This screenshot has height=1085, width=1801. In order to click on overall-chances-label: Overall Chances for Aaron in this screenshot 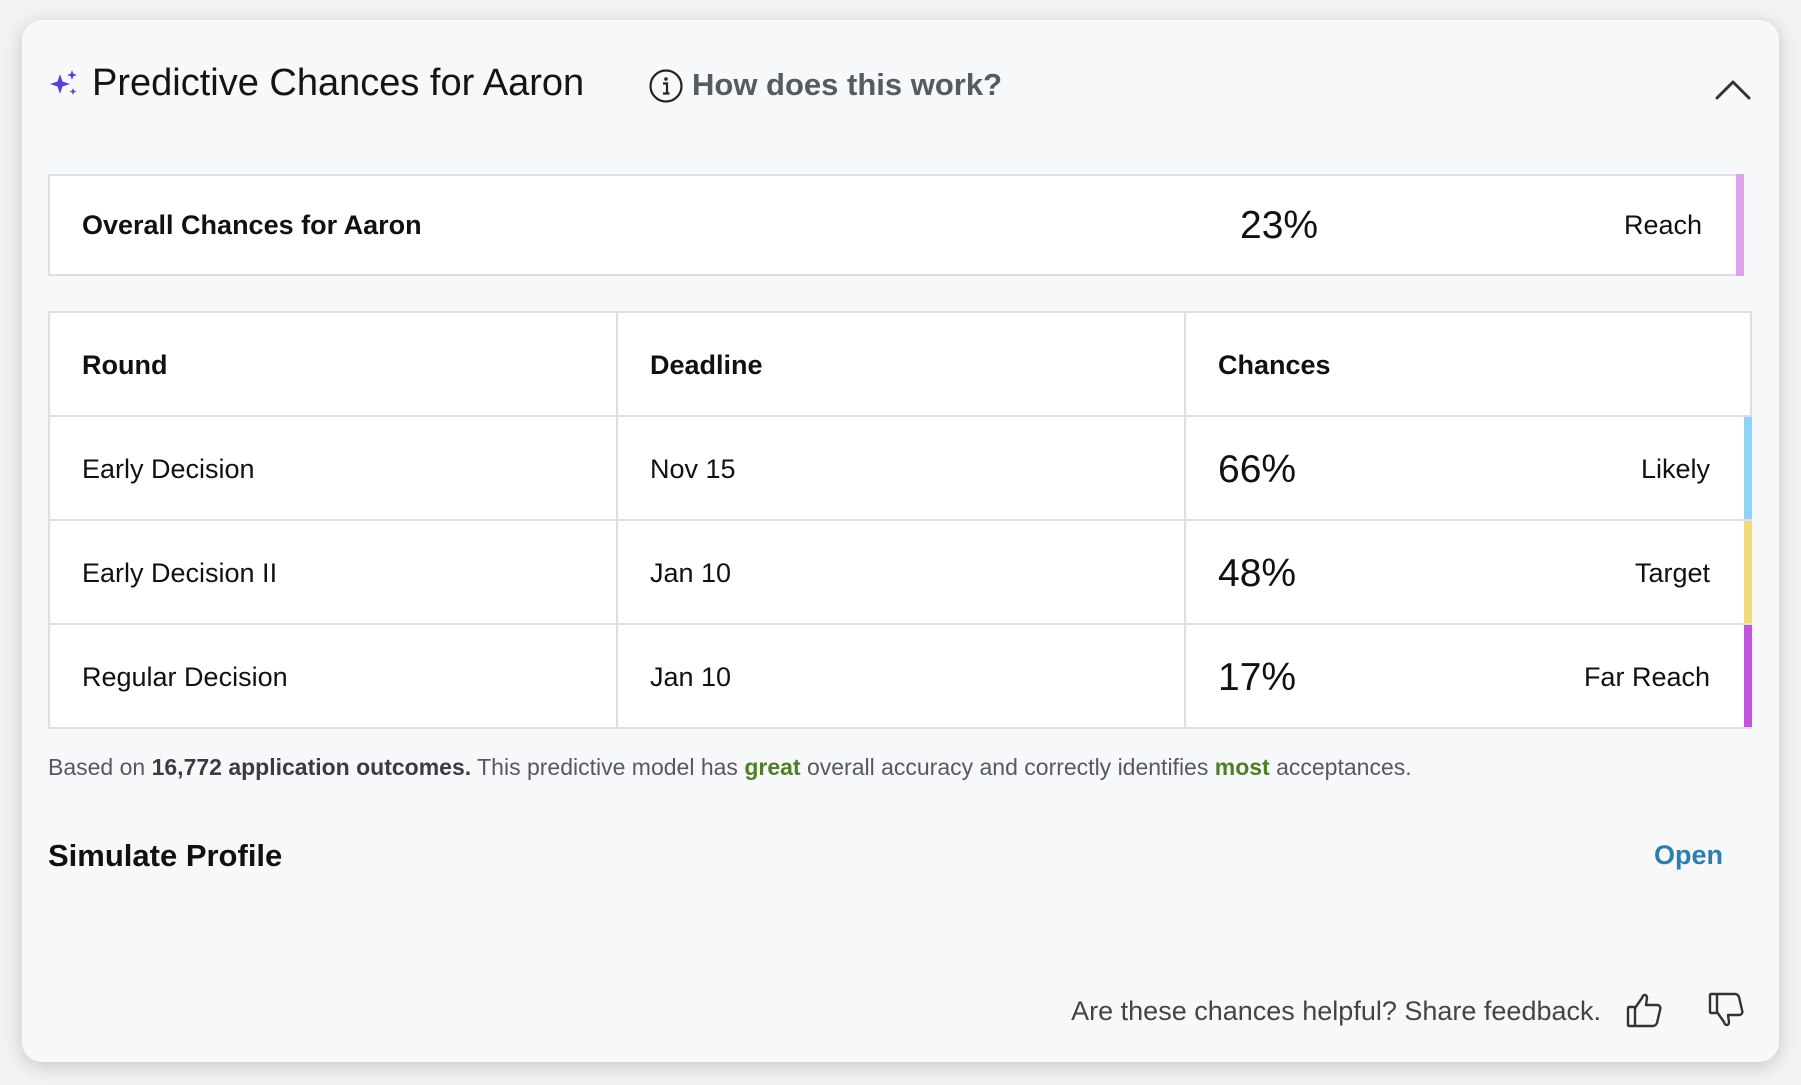, I will do `click(252, 225)`.